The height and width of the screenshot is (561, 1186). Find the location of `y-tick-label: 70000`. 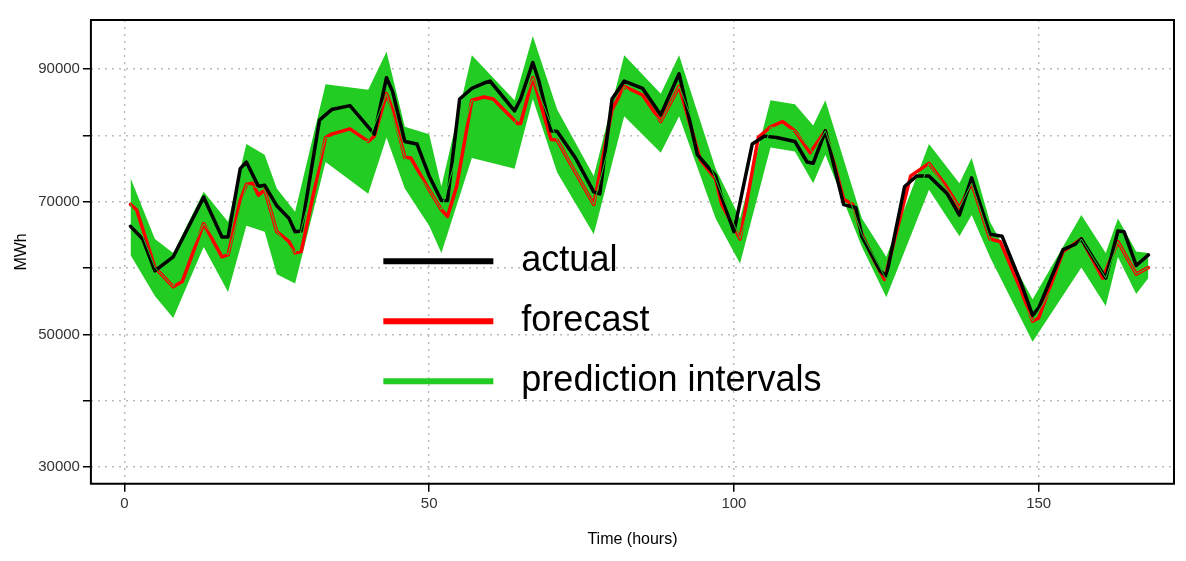

y-tick-label: 70000 is located at coordinates (59, 200).